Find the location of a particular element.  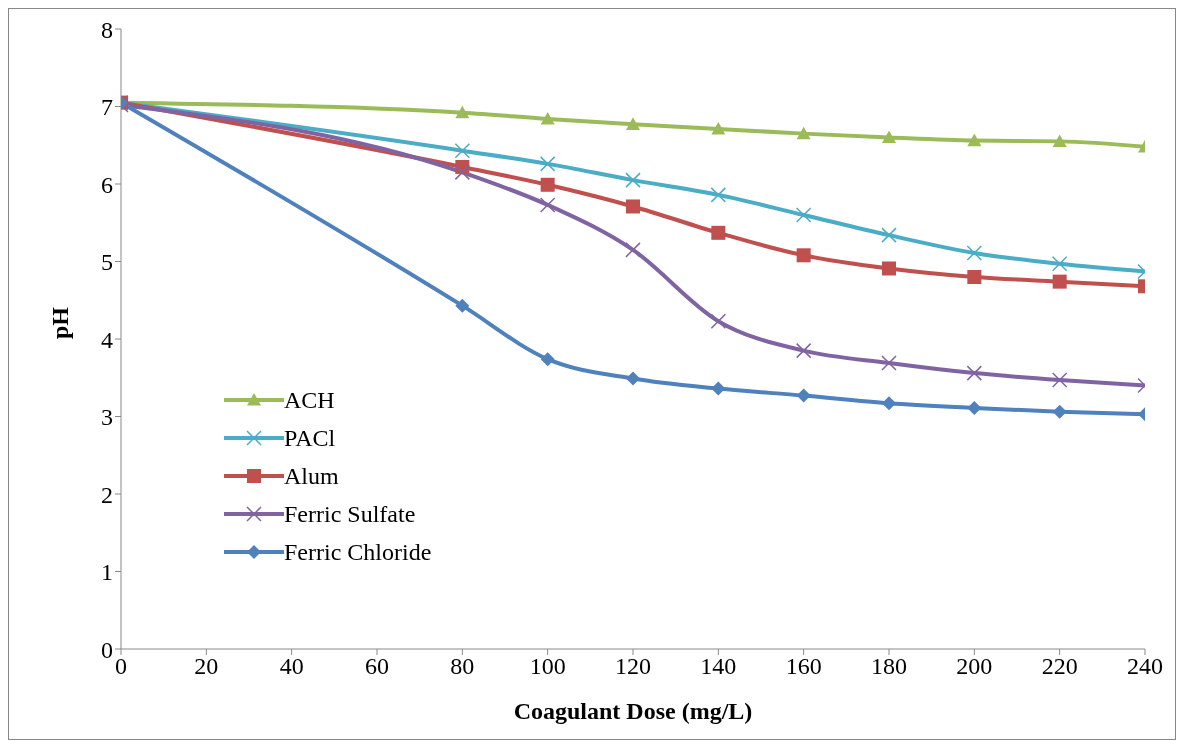

legend-label: Ferric Chloride is located at coordinates (358, 552).